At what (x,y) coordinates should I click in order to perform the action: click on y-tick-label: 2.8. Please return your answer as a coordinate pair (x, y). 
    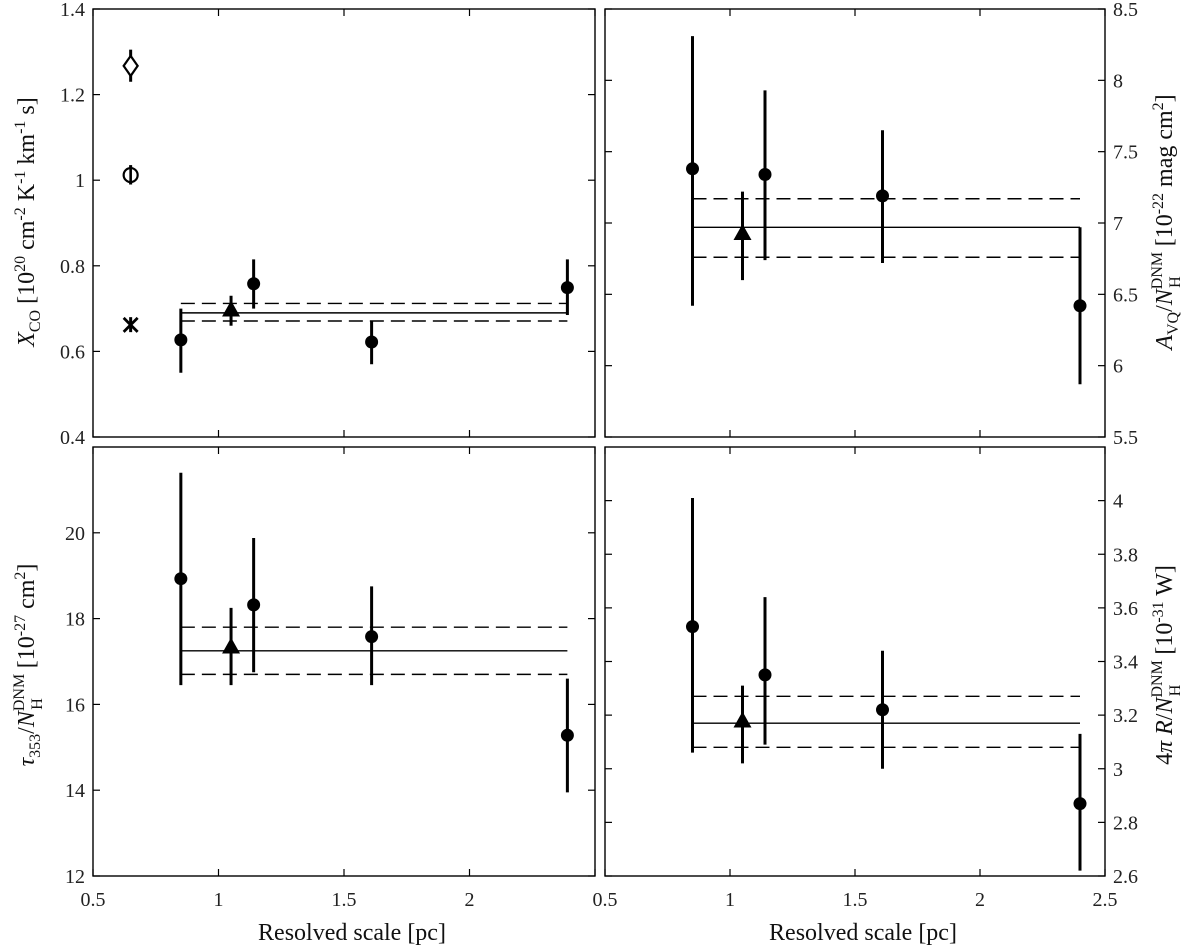
    Looking at the image, I should click on (1125, 823).